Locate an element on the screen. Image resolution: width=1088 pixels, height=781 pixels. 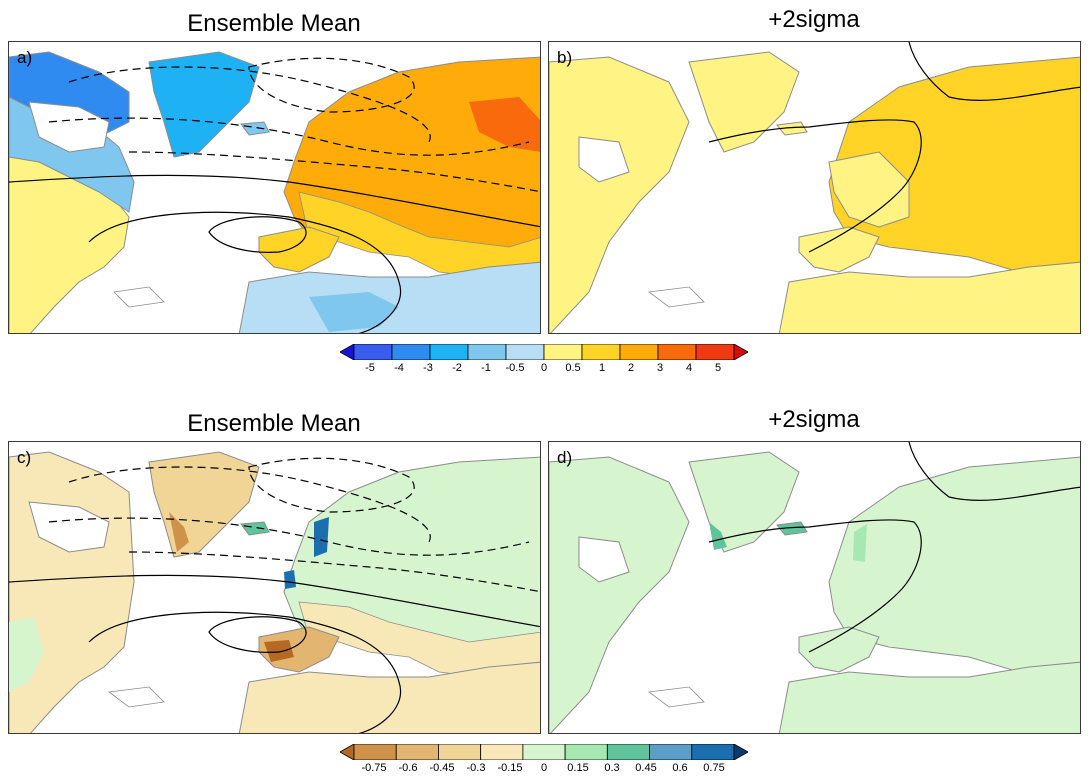
panel-d-title: +2sigma is located at coordinates (814, 419).